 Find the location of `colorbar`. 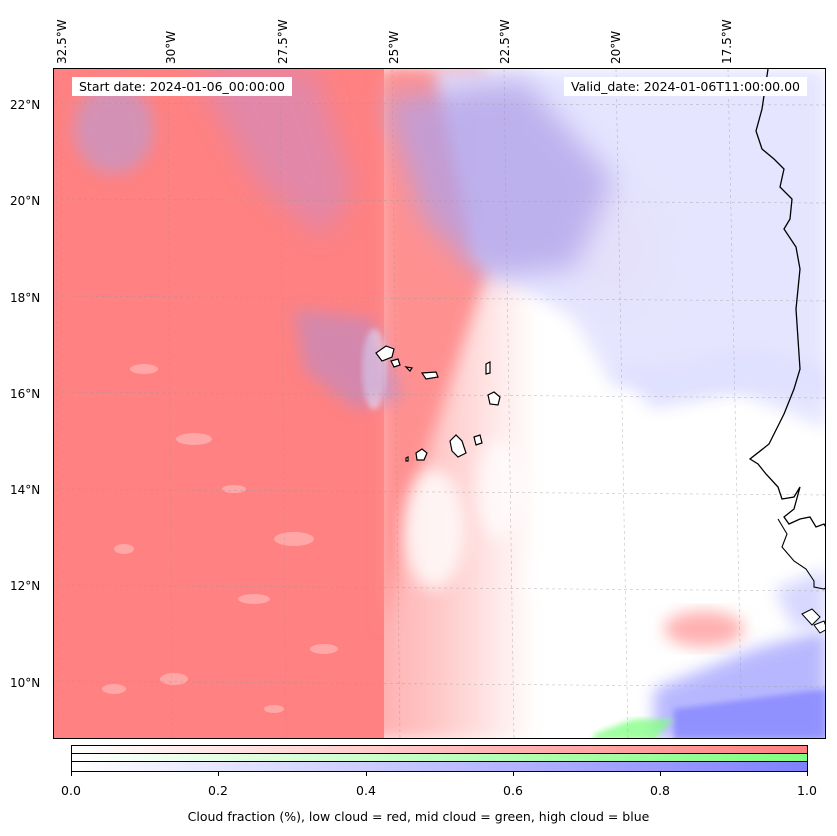

colorbar is located at coordinates (439, 758).